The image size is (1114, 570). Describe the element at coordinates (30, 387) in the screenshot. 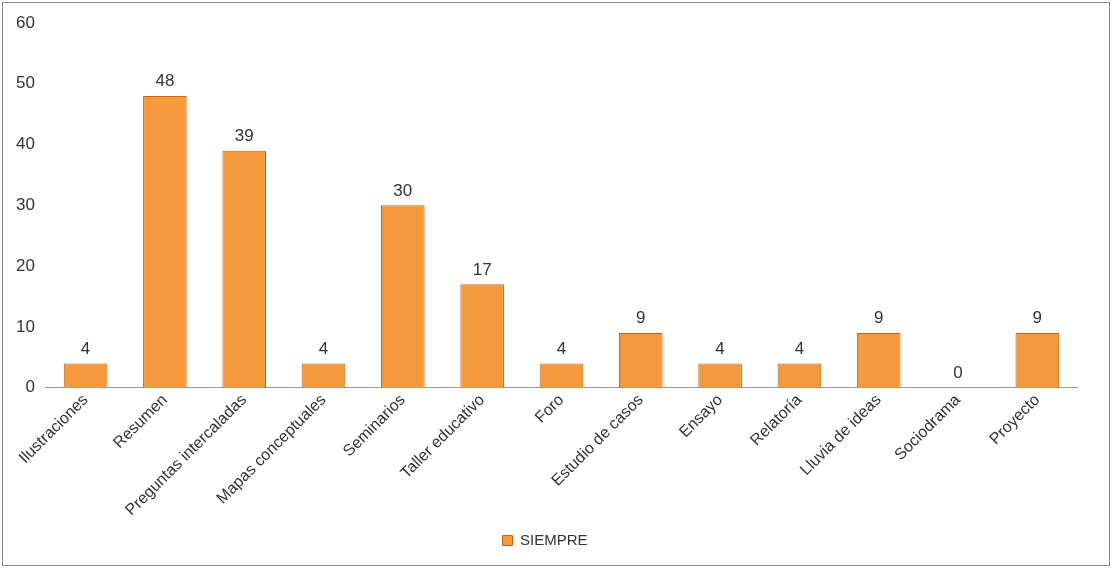

I see `y-tick-label: 0` at that location.